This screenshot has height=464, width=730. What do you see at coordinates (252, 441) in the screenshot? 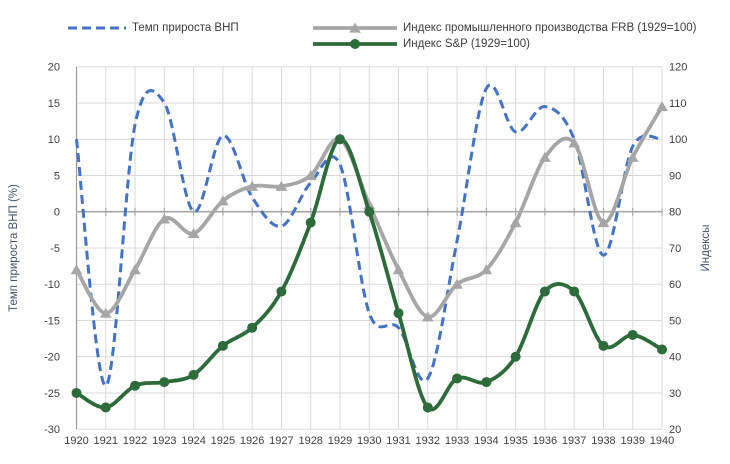
I see `svg-text: 1926` at bounding box center [252, 441].